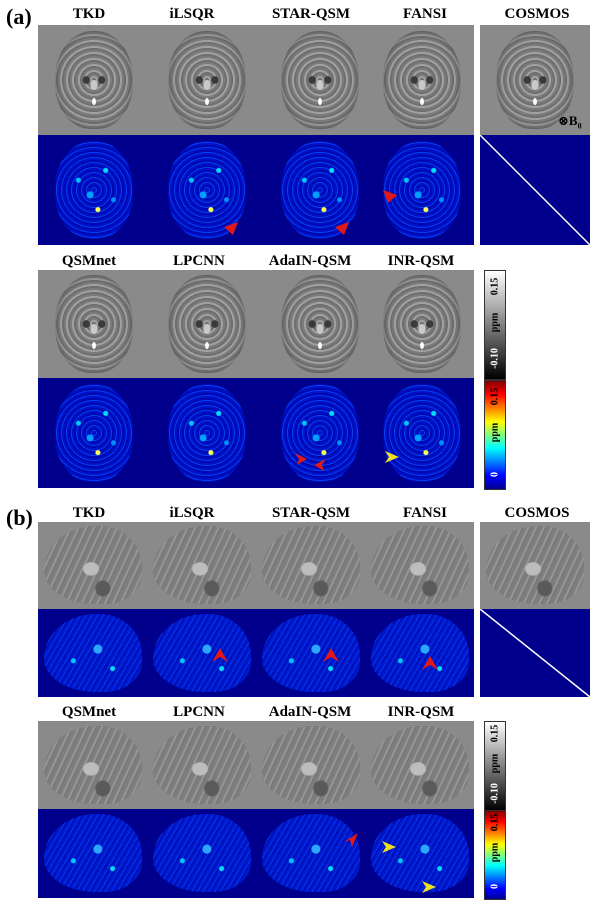 The height and width of the screenshot is (909, 593). What do you see at coordinates (256, 433) in the screenshot?
I see `error-map-row-a2` at bounding box center [256, 433].